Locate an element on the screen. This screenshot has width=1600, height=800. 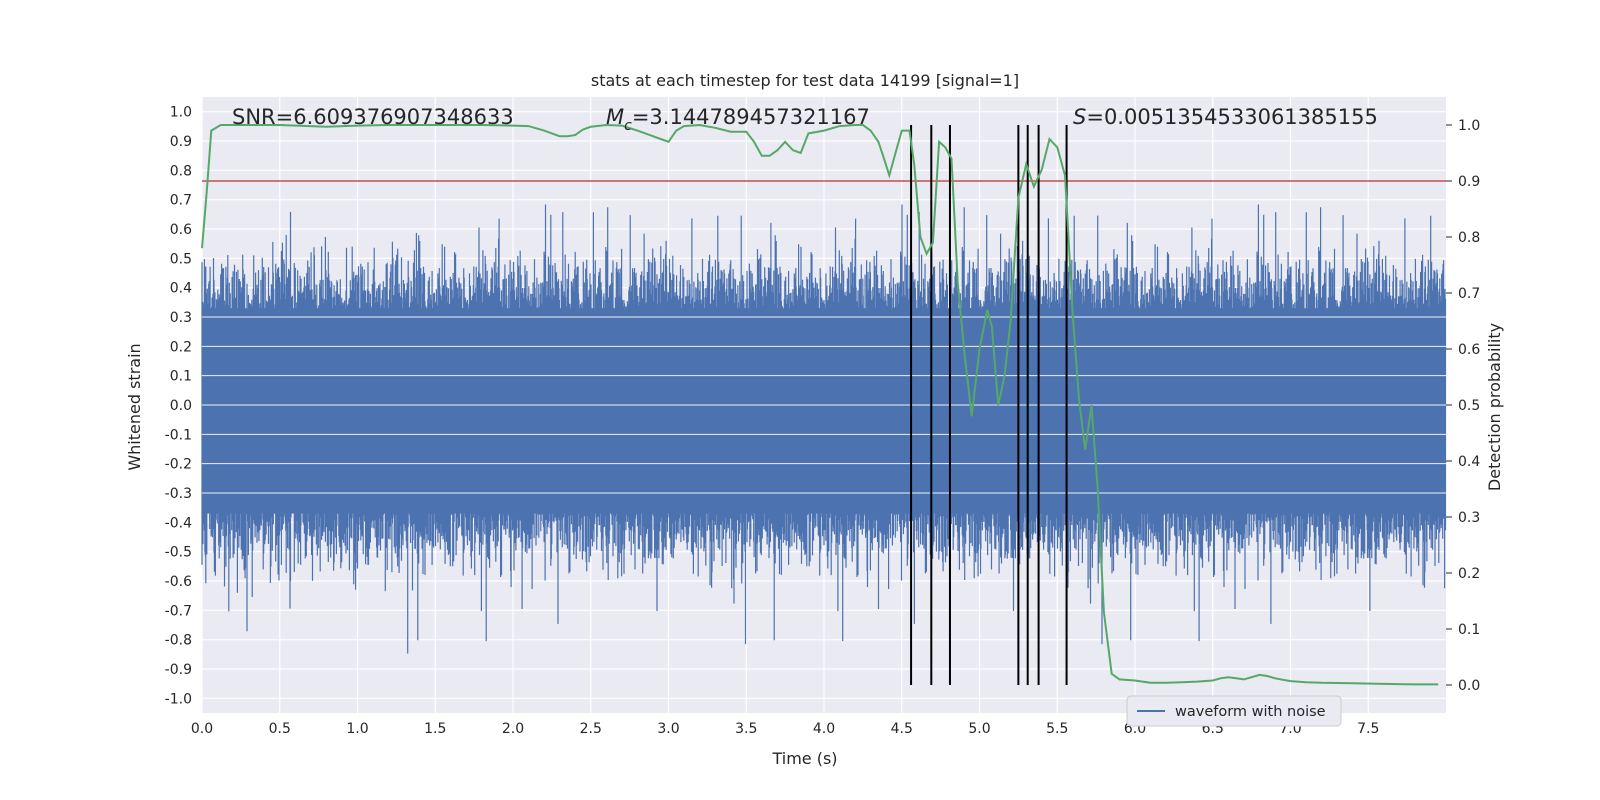
y2-tick-label: 0.0 is located at coordinates (1469, 686).